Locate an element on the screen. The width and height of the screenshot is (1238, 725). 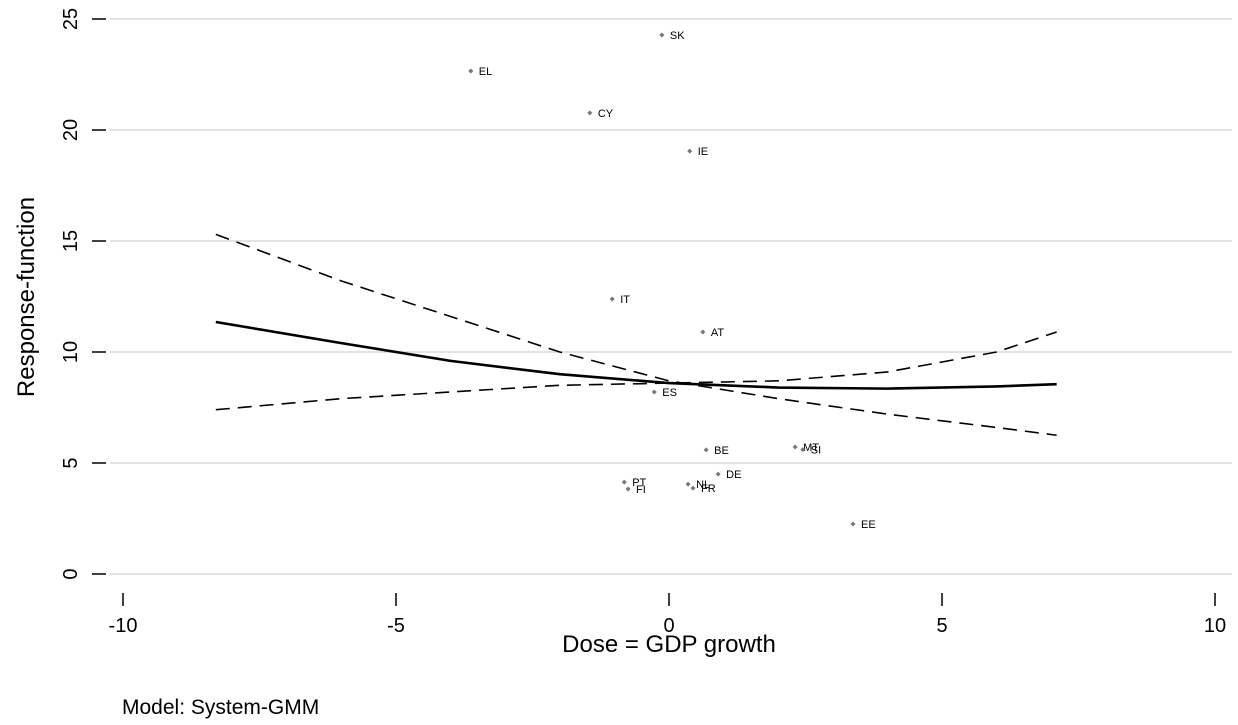
x-tick-label: -5 is located at coordinates (396, 626).